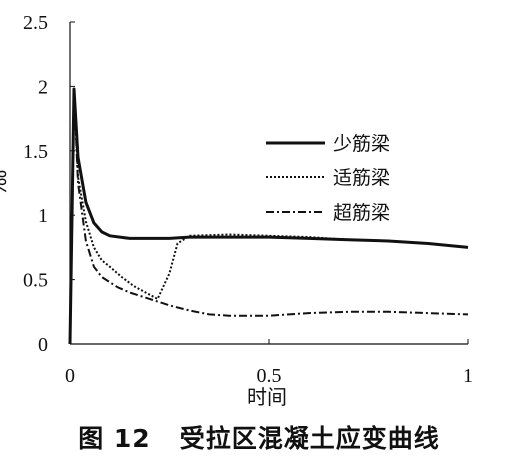 Image resolution: width=518 pixels, height=469 pixels. I want to click on x-axis-label: 时间, so click(267, 397).